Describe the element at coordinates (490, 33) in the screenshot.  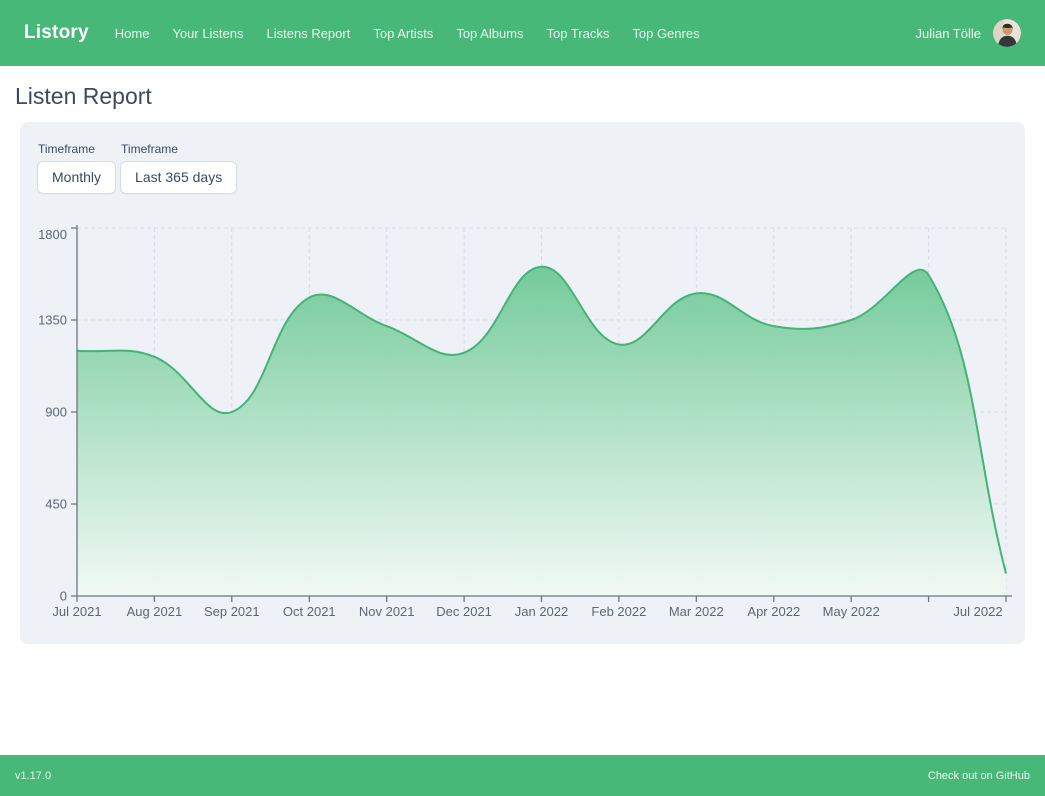
I see `nav-item-top-albums: Top Albums` at that location.